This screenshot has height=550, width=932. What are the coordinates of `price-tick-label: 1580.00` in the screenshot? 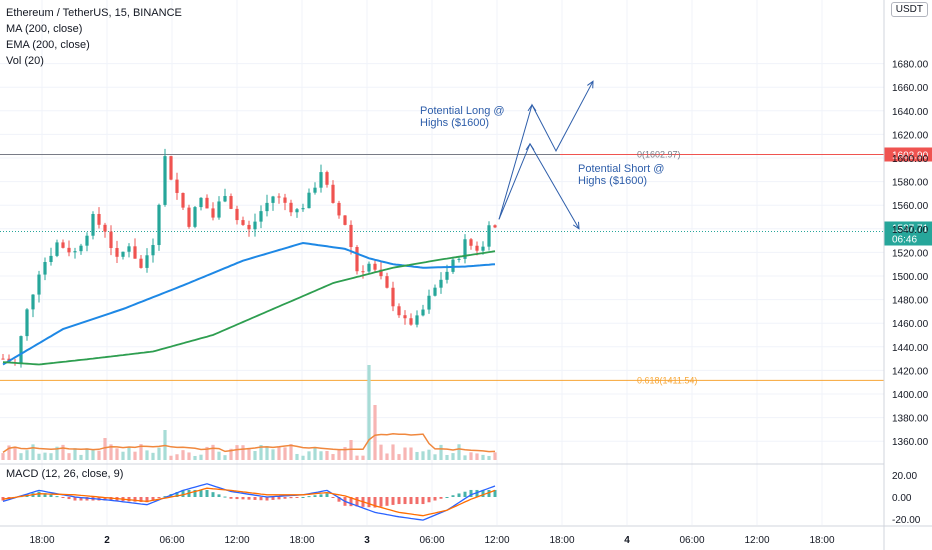 It's located at (910, 183).